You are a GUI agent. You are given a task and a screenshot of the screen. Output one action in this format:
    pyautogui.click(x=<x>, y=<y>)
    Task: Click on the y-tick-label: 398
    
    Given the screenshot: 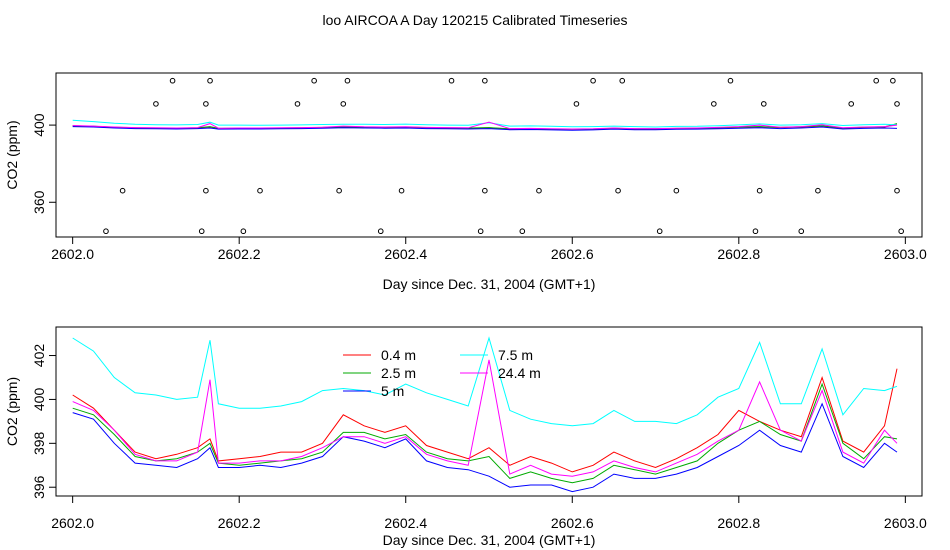 What is the action you would take?
    pyautogui.click(x=39, y=443)
    